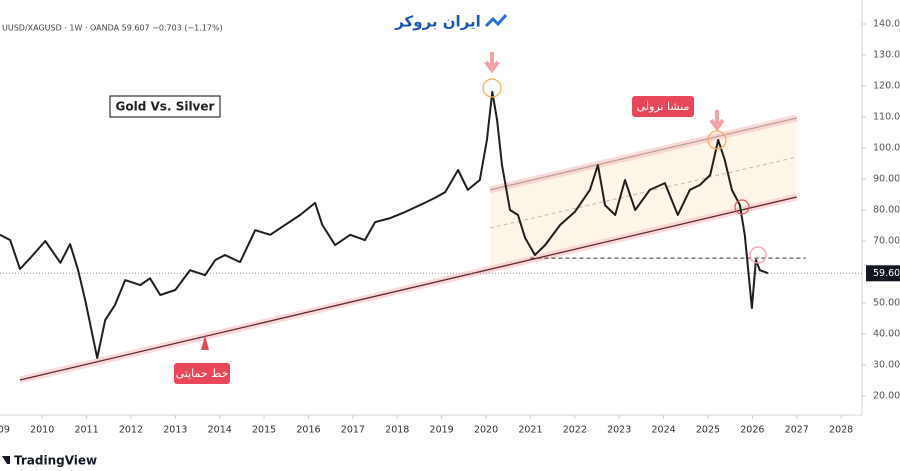 The image size is (900, 471). What do you see at coordinates (264, 430) in the screenshot?
I see `x-tick-label: 2015` at bounding box center [264, 430].